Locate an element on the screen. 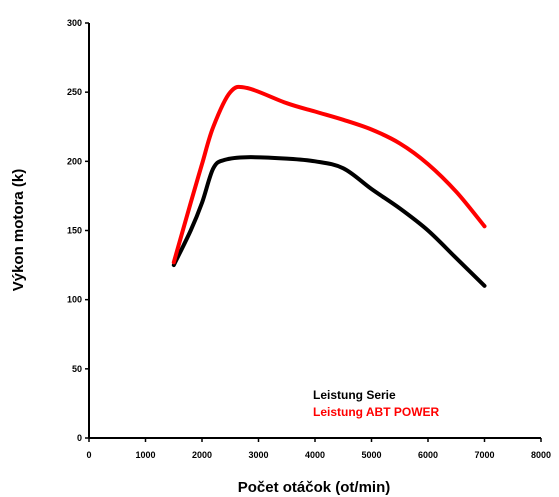  legend: Leistung Serie Leistung ABT POWER is located at coordinates (376, 403).